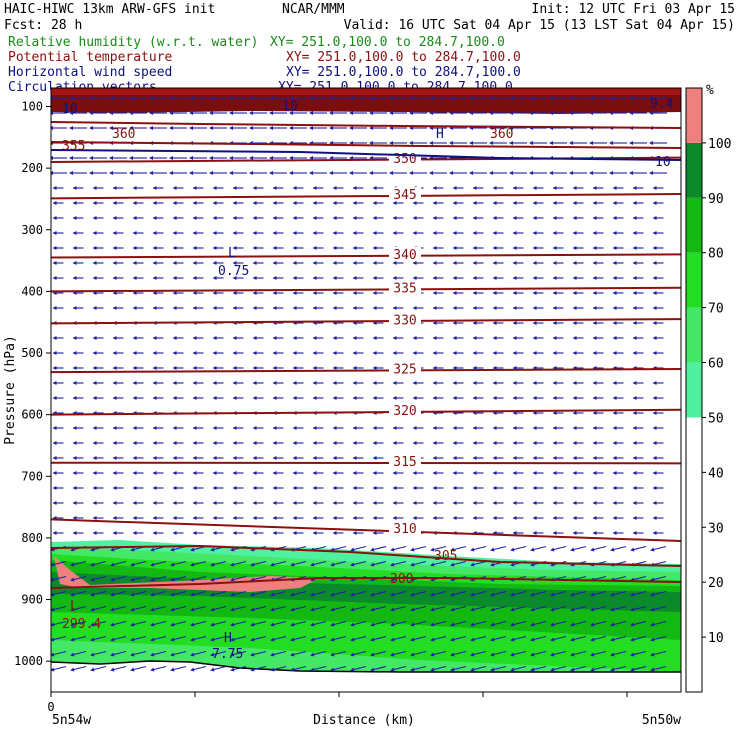 The width and height of the screenshot is (740, 740). What do you see at coordinates (634, 9) in the screenshot?
I see `header-init: Init: 12 UTC Fri 03 Apr 15` at bounding box center [634, 9].